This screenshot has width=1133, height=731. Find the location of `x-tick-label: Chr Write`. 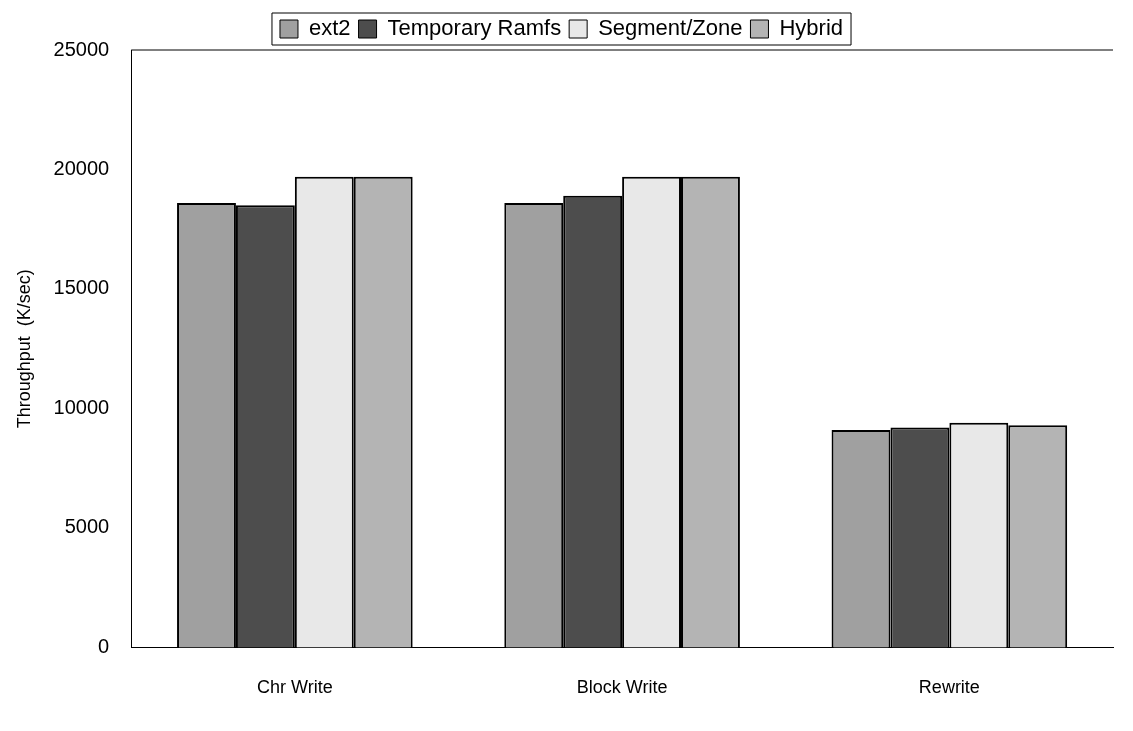

x-tick-label: Chr Write is located at coordinates (295, 687).